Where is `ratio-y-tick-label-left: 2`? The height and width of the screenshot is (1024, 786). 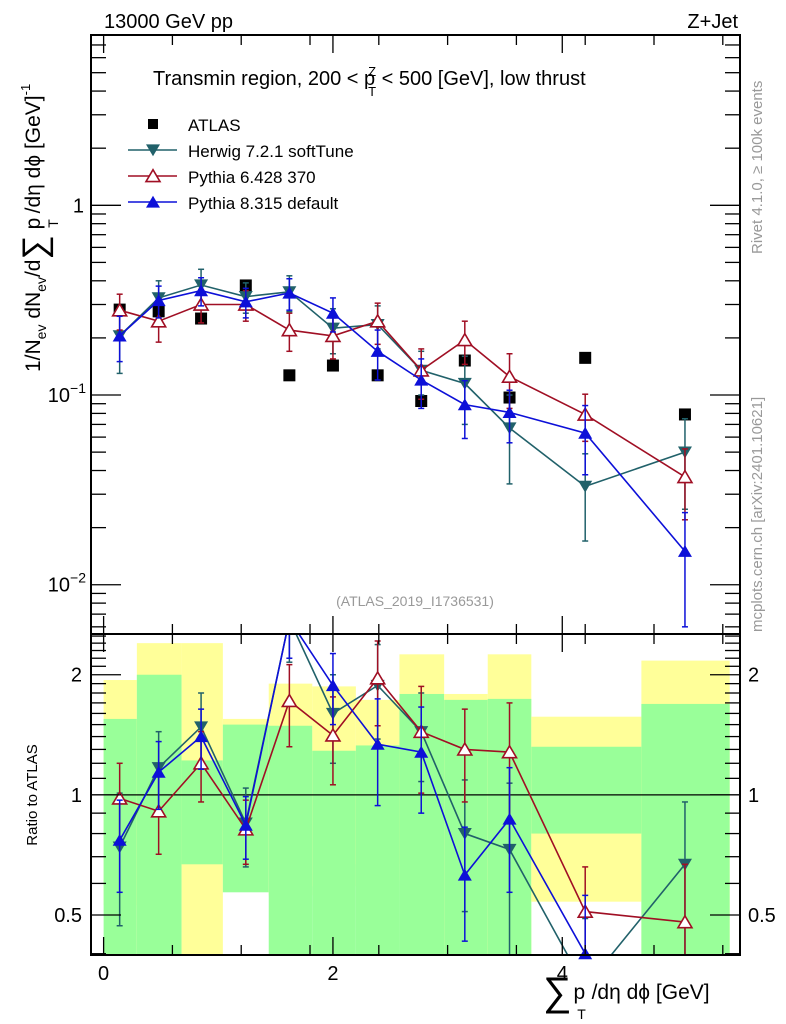 ratio-y-tick-label-left: 2 is located at coordinates (76, 676).